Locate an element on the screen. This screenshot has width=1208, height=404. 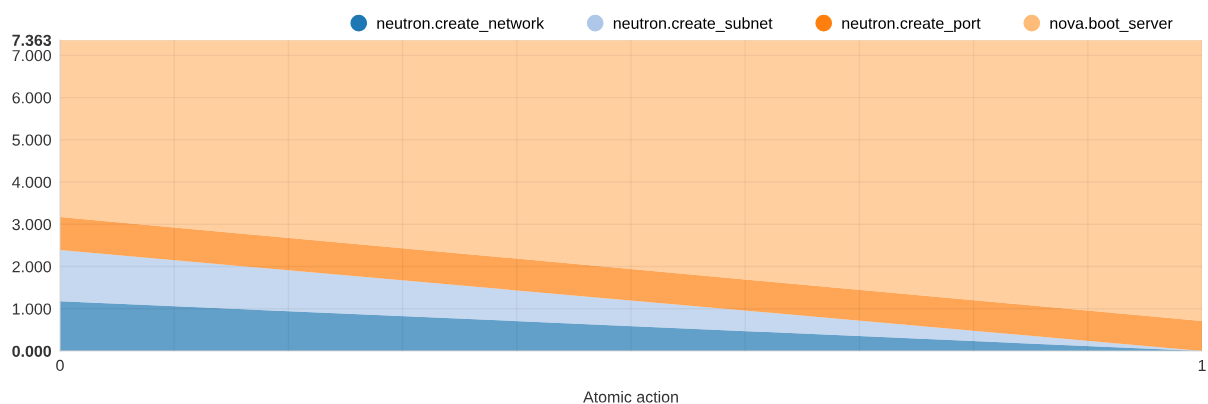
y-tick-label: 7.363 is located at coordinates (32, 40).